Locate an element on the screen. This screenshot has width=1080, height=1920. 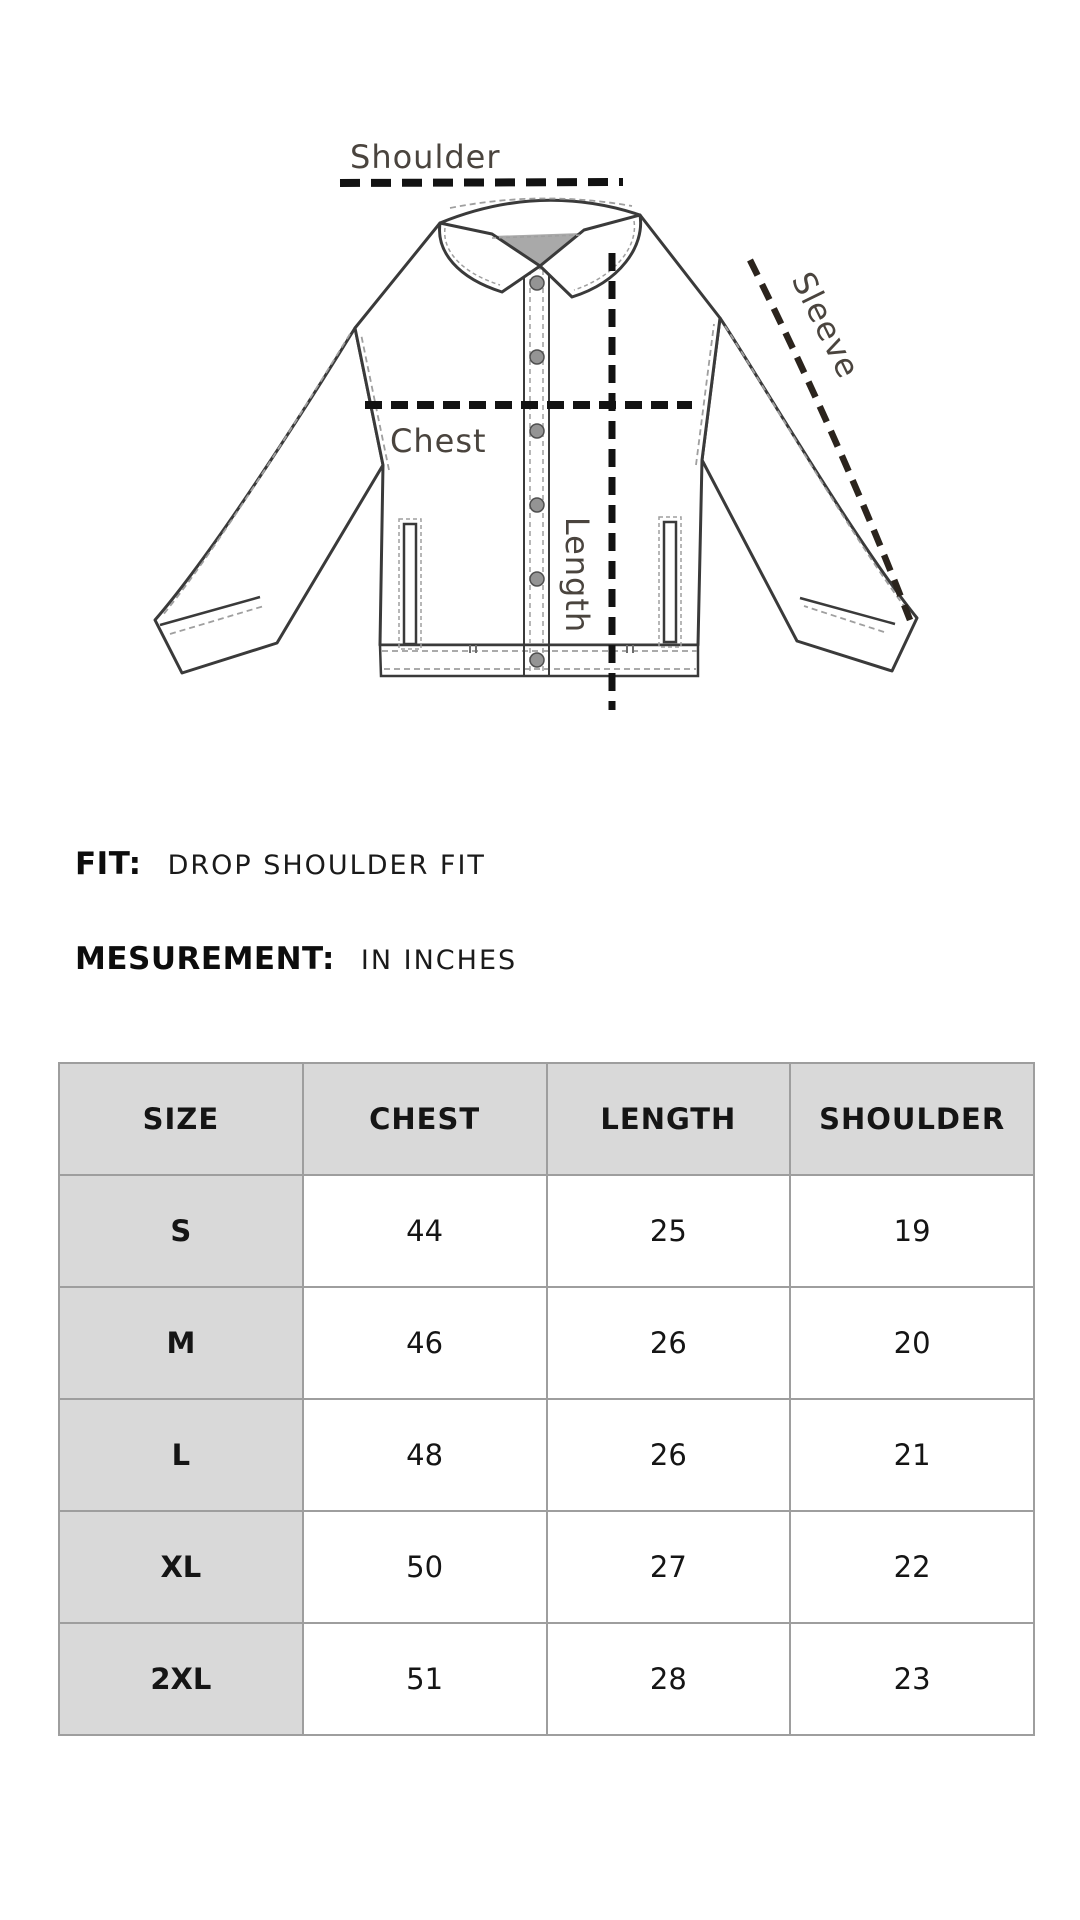
collar-inner-v is located at coordinates (537, 251).